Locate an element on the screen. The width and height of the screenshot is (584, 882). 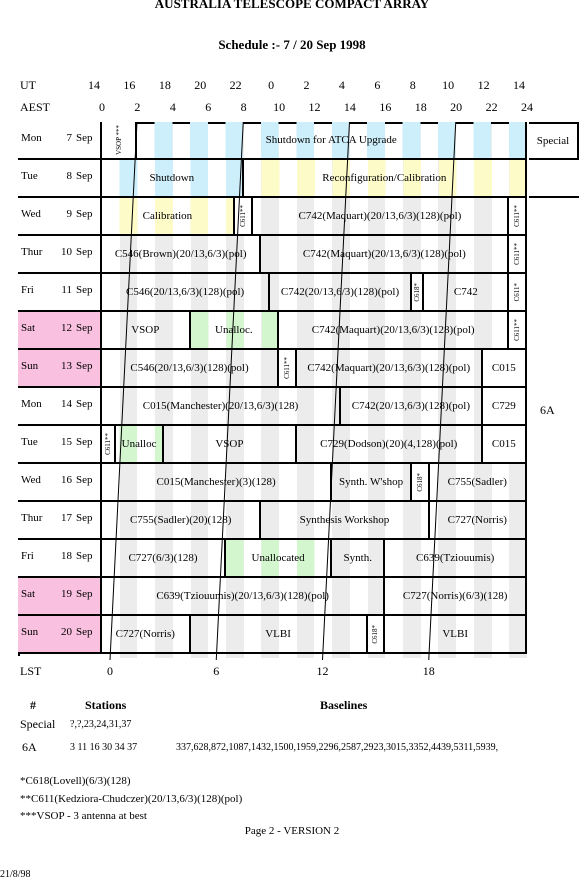
schedule-block: Synthesis Workshop is located at coordinates (345, 521).